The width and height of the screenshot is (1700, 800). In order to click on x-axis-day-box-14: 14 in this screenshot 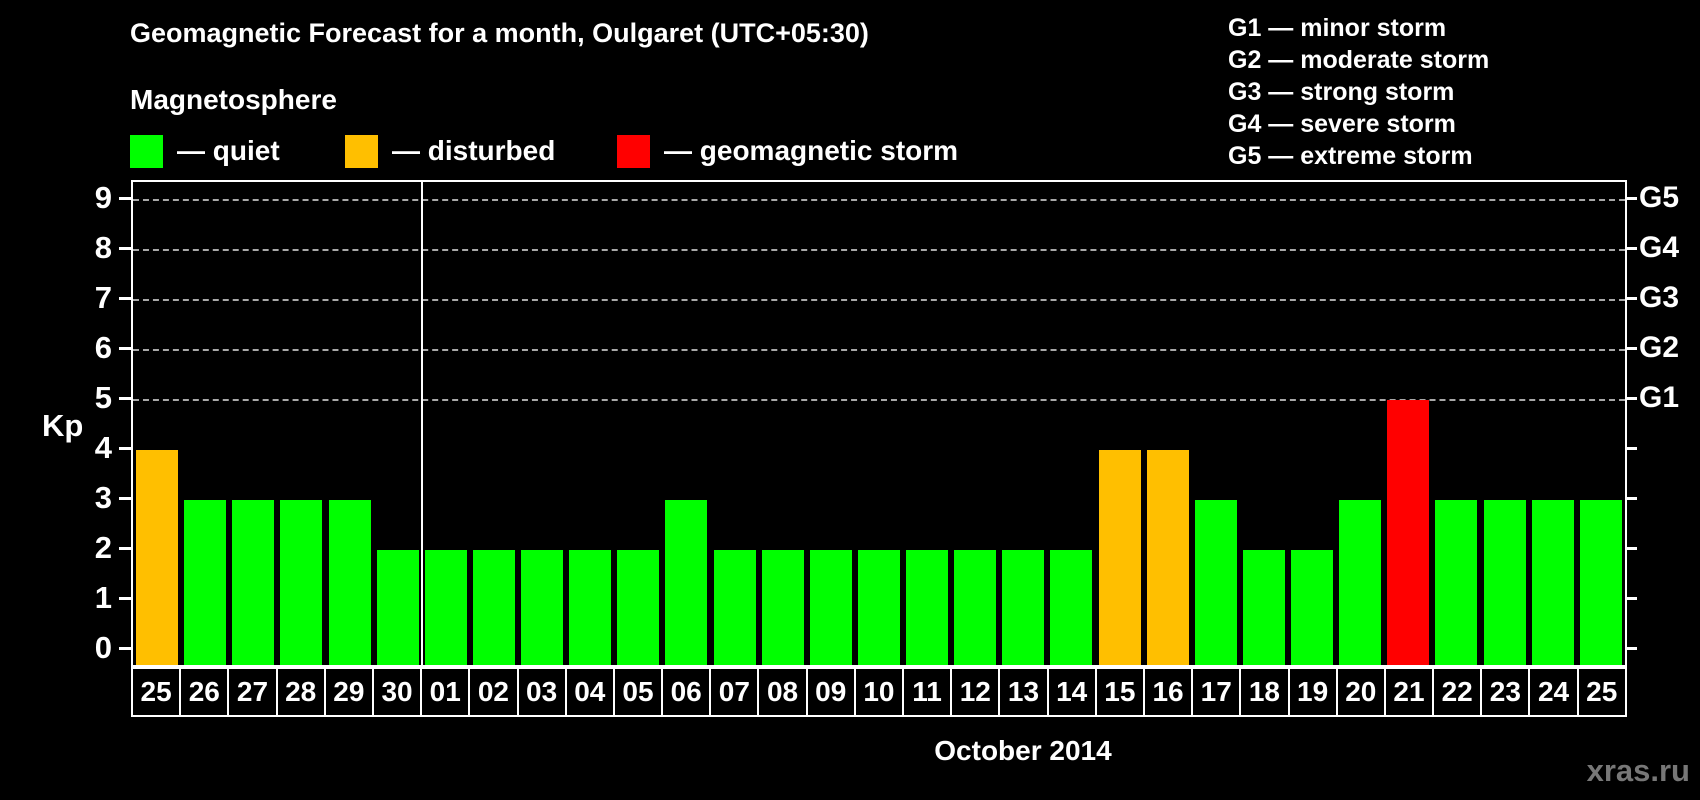, I will do `click(1071, 692)`.